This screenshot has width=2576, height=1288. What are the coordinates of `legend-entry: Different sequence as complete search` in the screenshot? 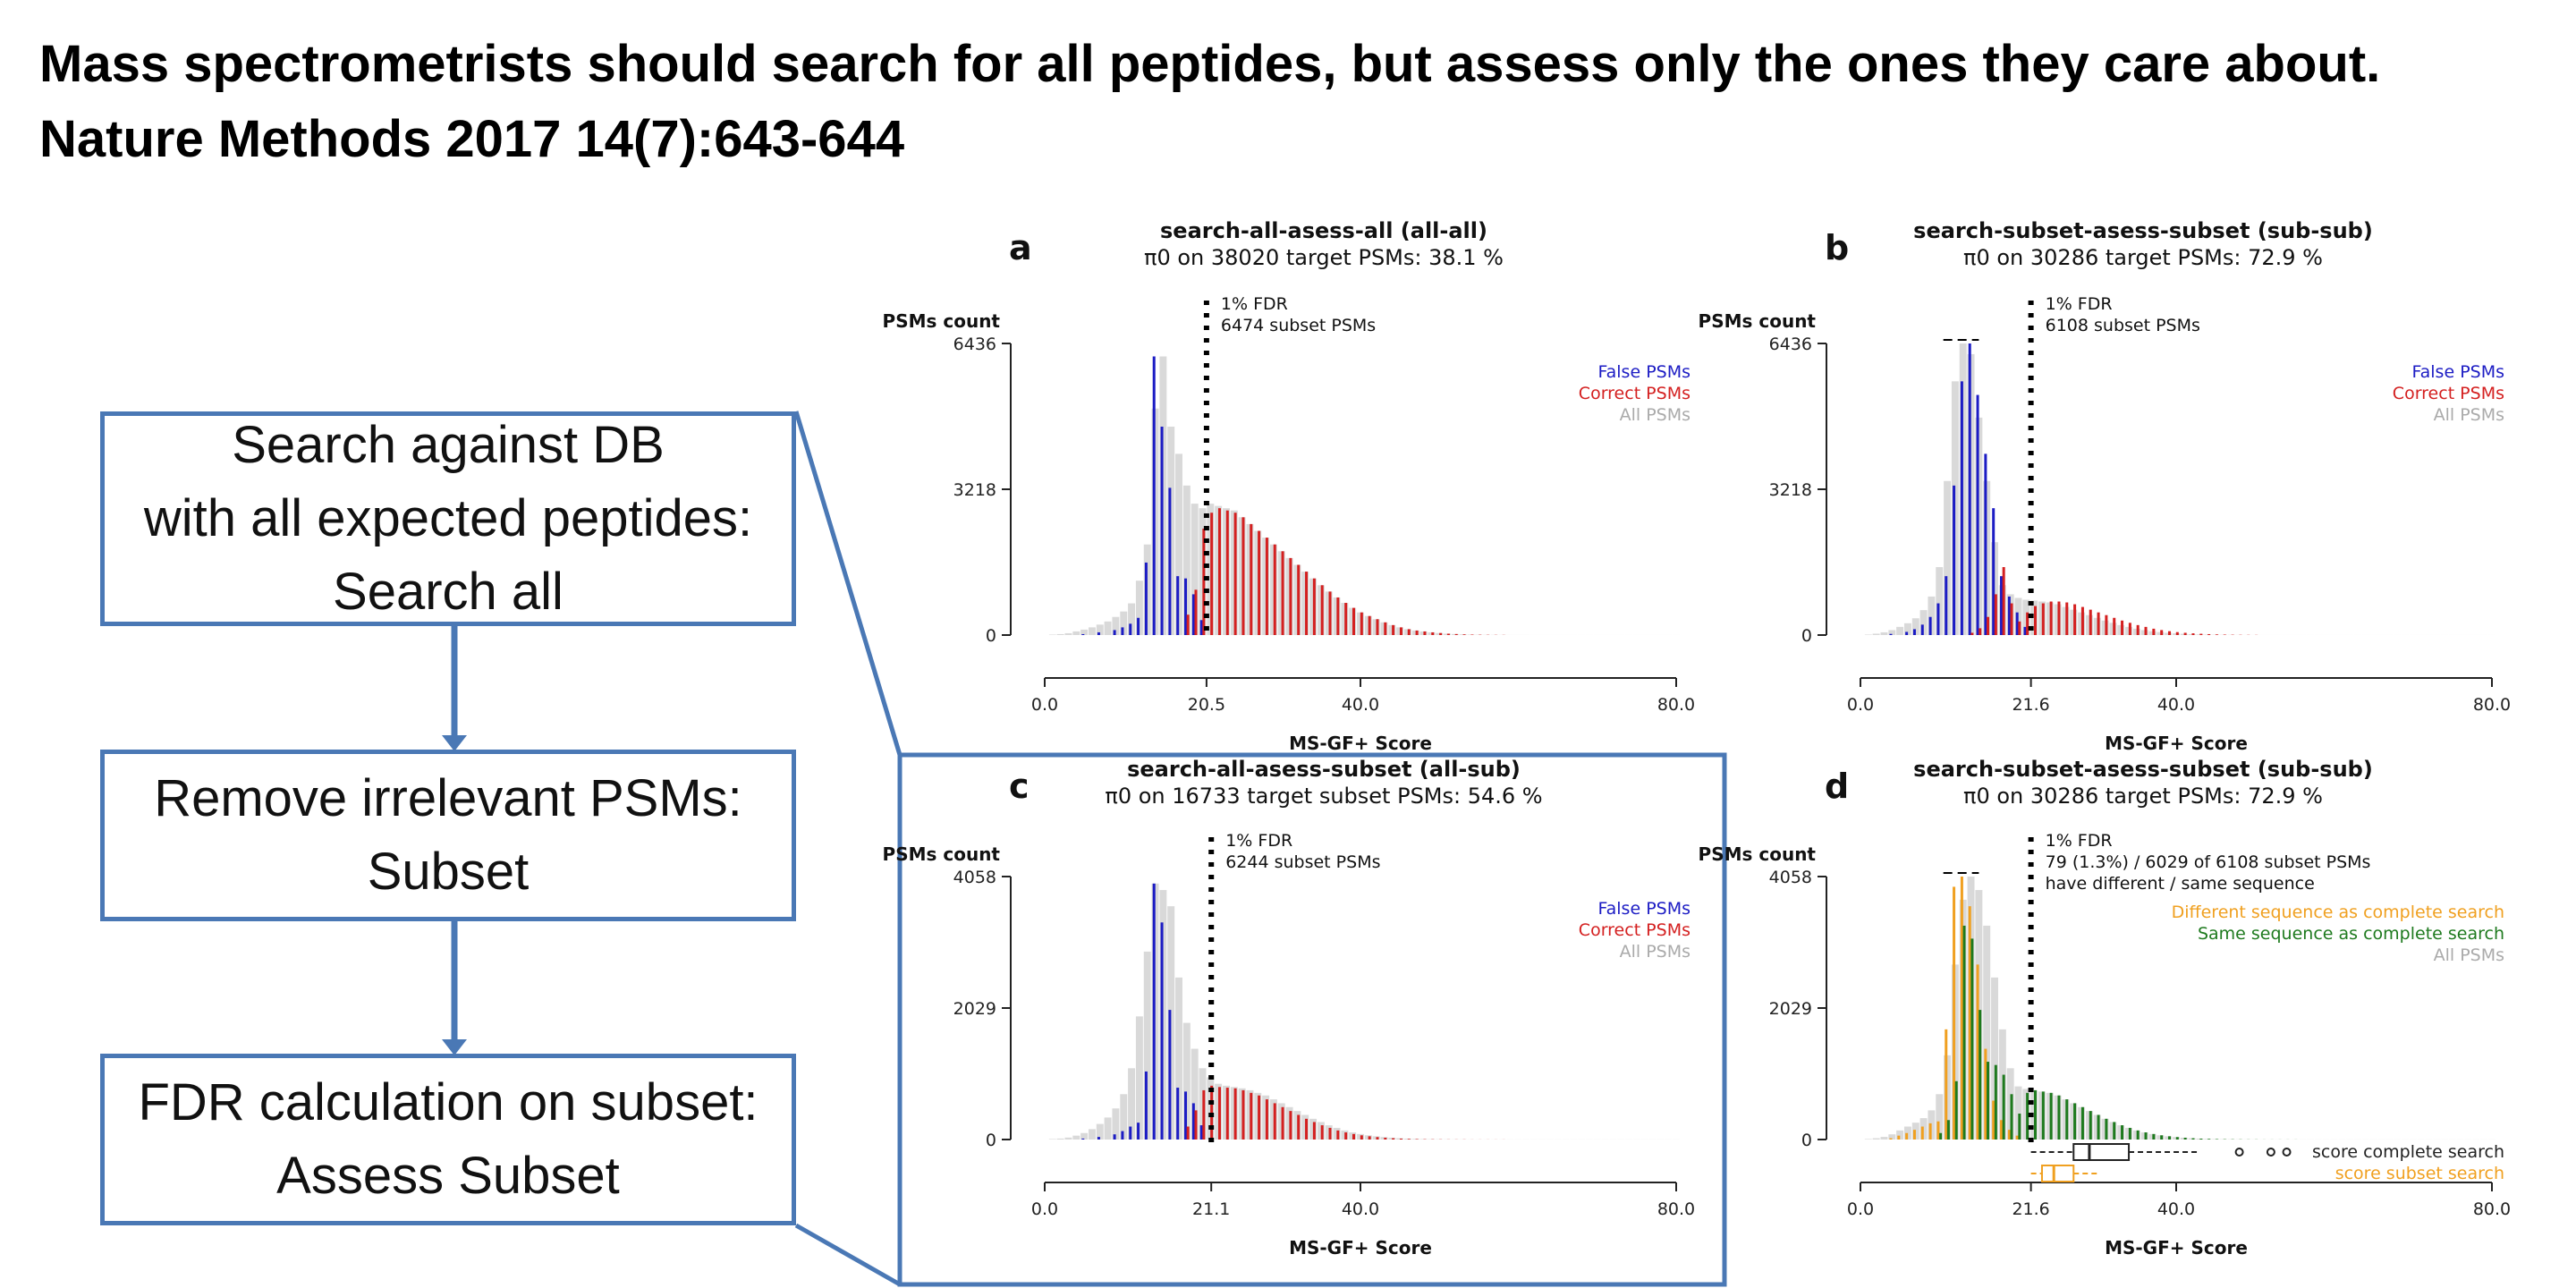 It's located at (2338, 912).